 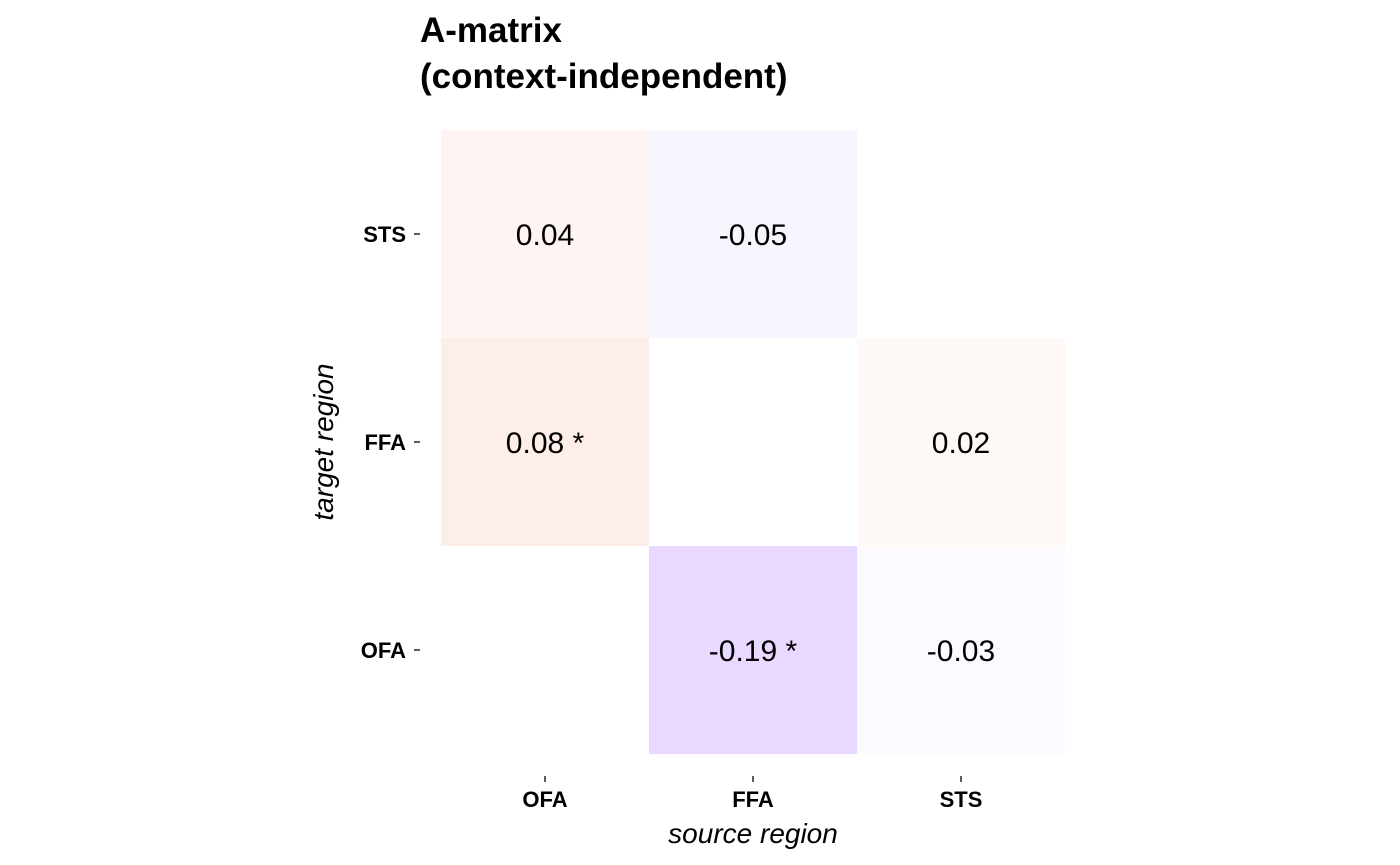 What do you see at coordinates (753, 799) in the screenshot?
I see `x-tick-label-ffa: FFA` at bounding box center [753, 799].